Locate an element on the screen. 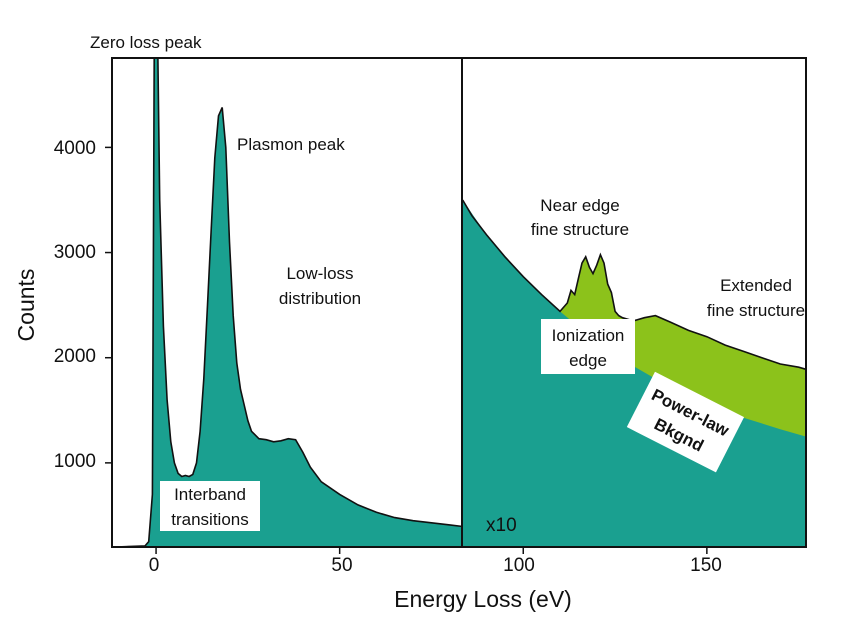 The image size is (850, 622). annotation-low-loss-2: distribution is located at coordinates (320, 298).